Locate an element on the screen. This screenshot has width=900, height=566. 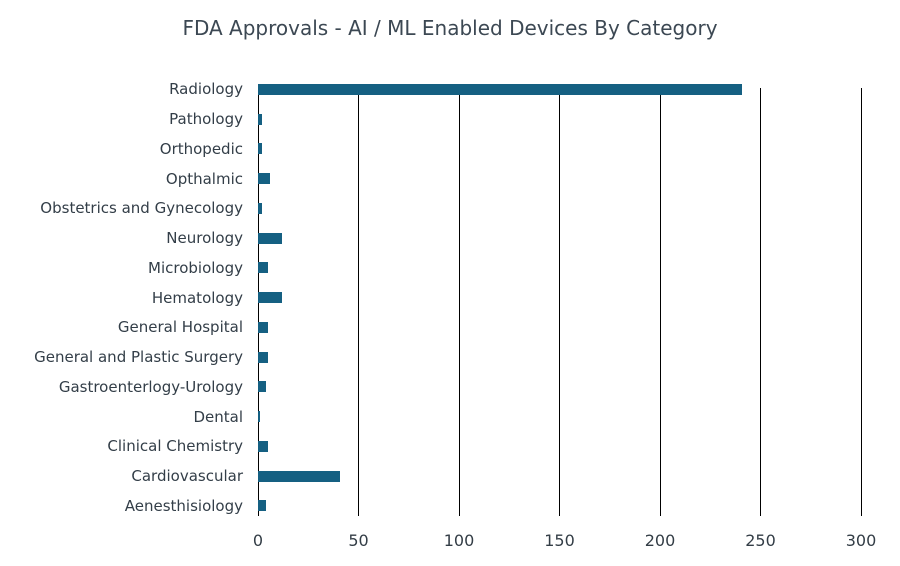
category-label-orthopedic: Orthopedic is located at coordinates (201, 148).